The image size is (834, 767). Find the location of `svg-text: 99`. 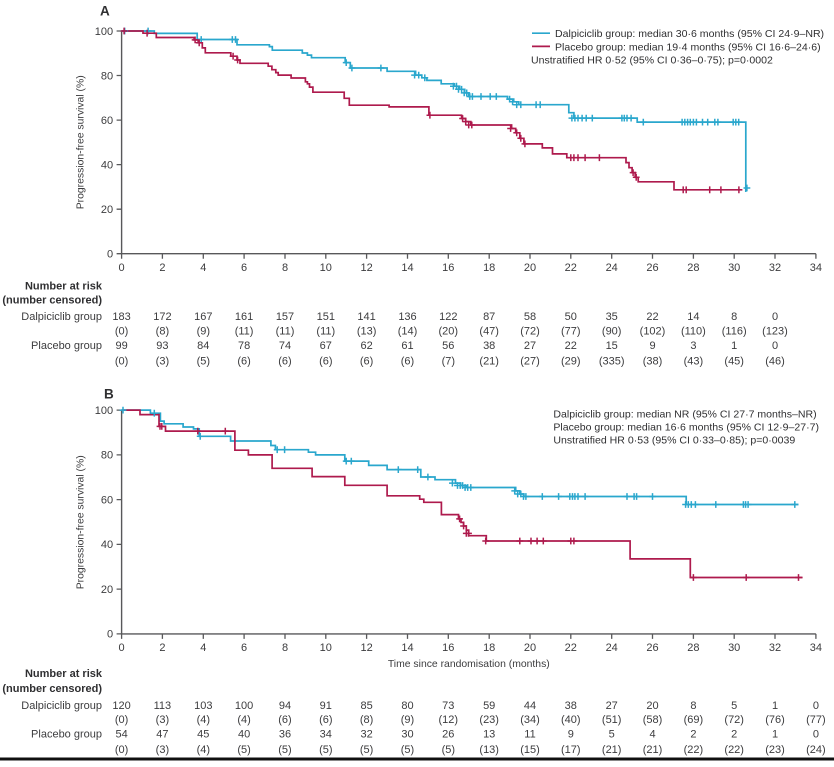

svg-text: 99 is located at coordinates (121, 346).